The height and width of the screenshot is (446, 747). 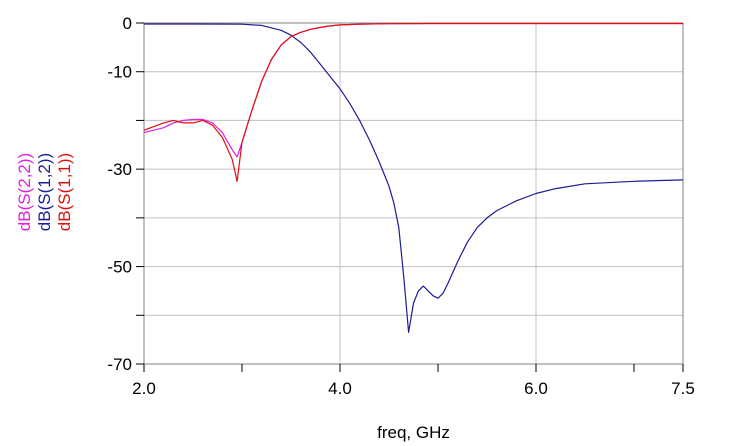 What do you see at coordinates (119, 169) in the screenshot?
I see `y-tick-label: -30` at bounding box center [119, 169].